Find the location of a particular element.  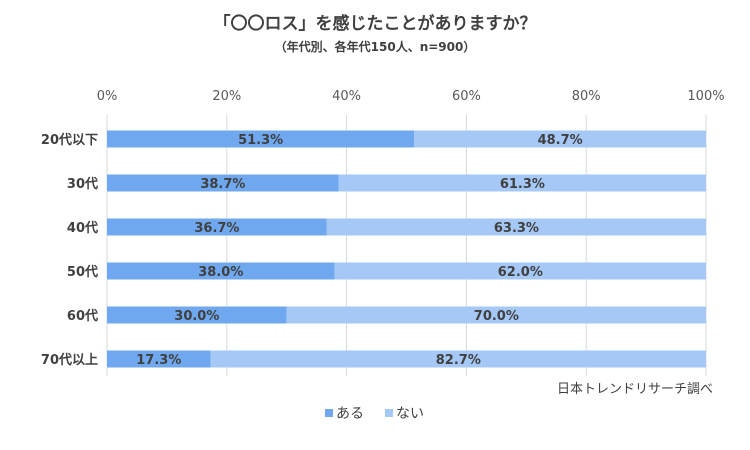

chart-title: 「〇〇ロス」を感じたことがありますか？ is located at coordinates (375, 23).